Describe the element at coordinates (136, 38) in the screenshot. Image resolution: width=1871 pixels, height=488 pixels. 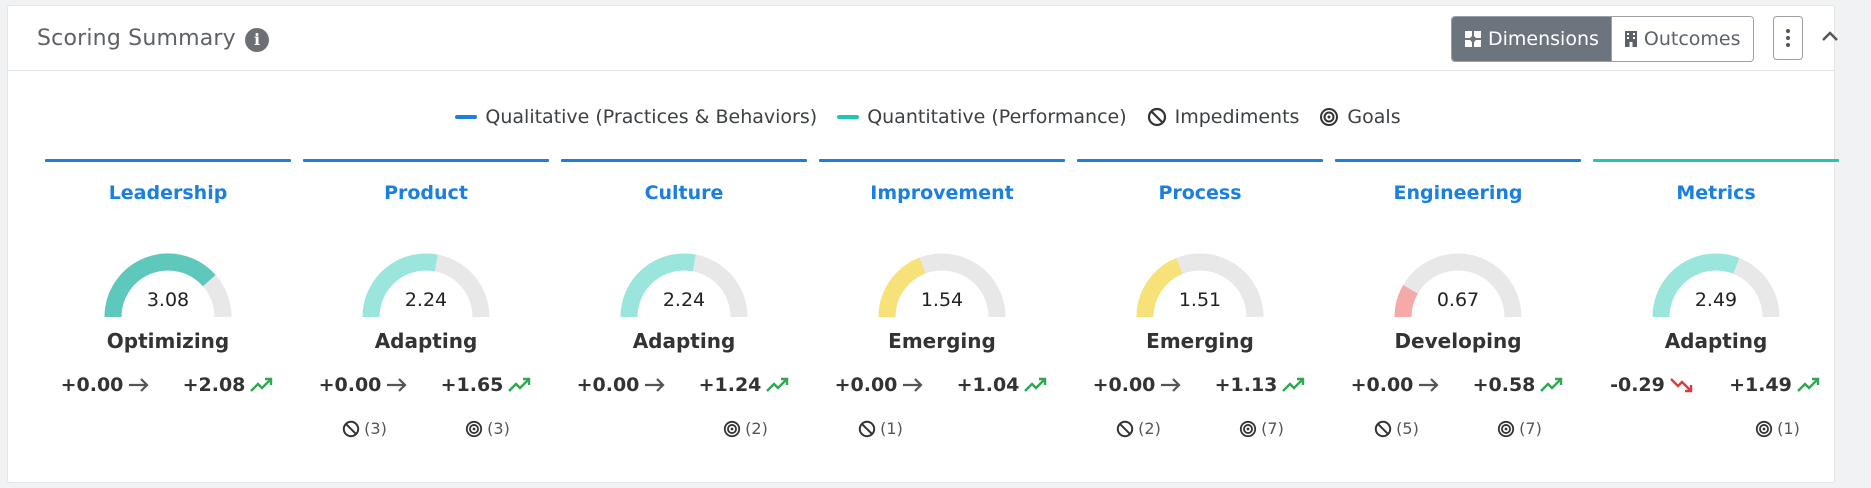
I see `card-title: Scoring Summary` at that location.